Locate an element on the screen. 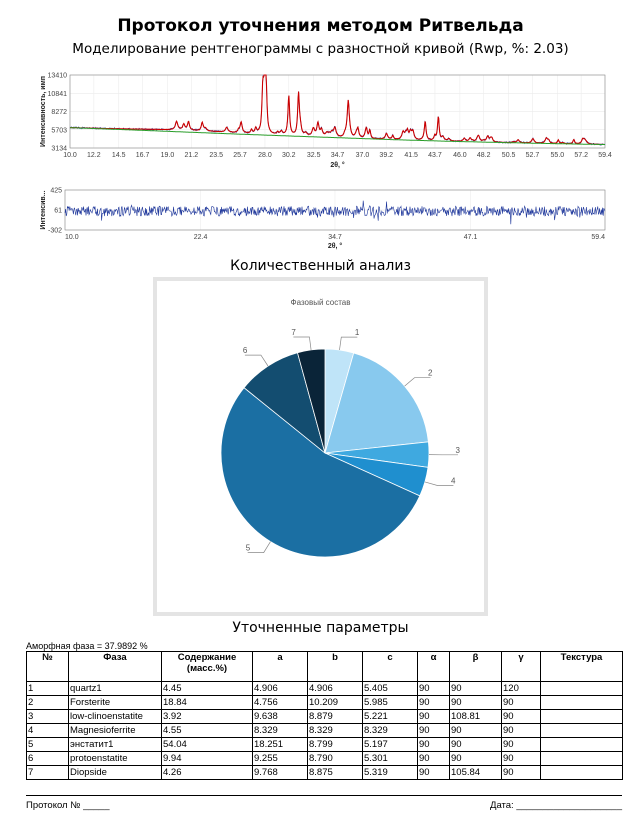 The image size is (641, 833). y-tick-label: -302 is located at coordinates (55, 231).